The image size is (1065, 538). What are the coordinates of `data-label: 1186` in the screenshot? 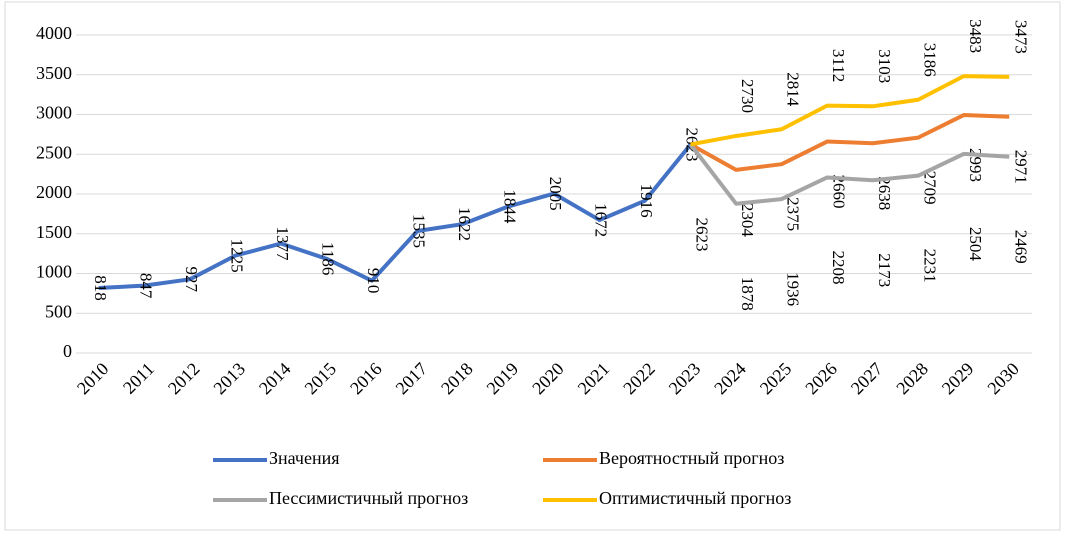 It's located at (327, 258).